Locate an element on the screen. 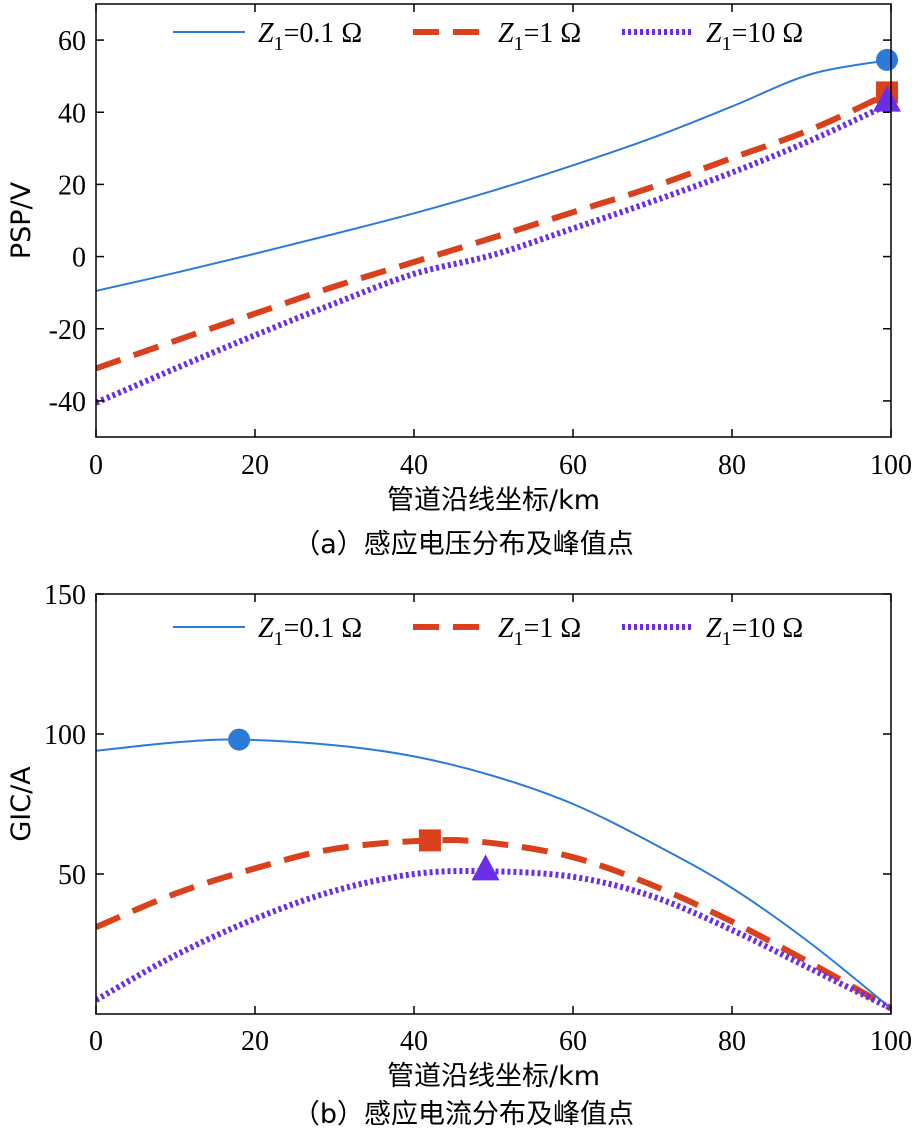 The height and width of the screenshot is (1135, 918). y-tick-label-3: 20 is located at coordinates (72, 185).